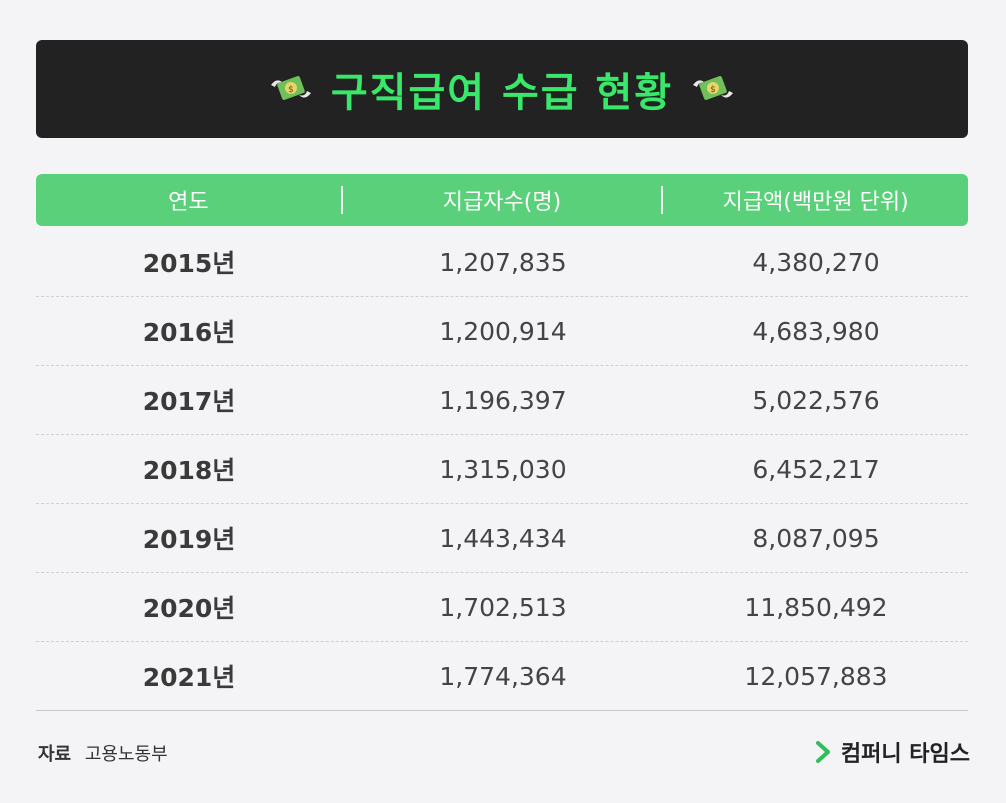 The image size is (1006, 803). I want to click on amount-cell: 5,022,576, so click(816, 400).